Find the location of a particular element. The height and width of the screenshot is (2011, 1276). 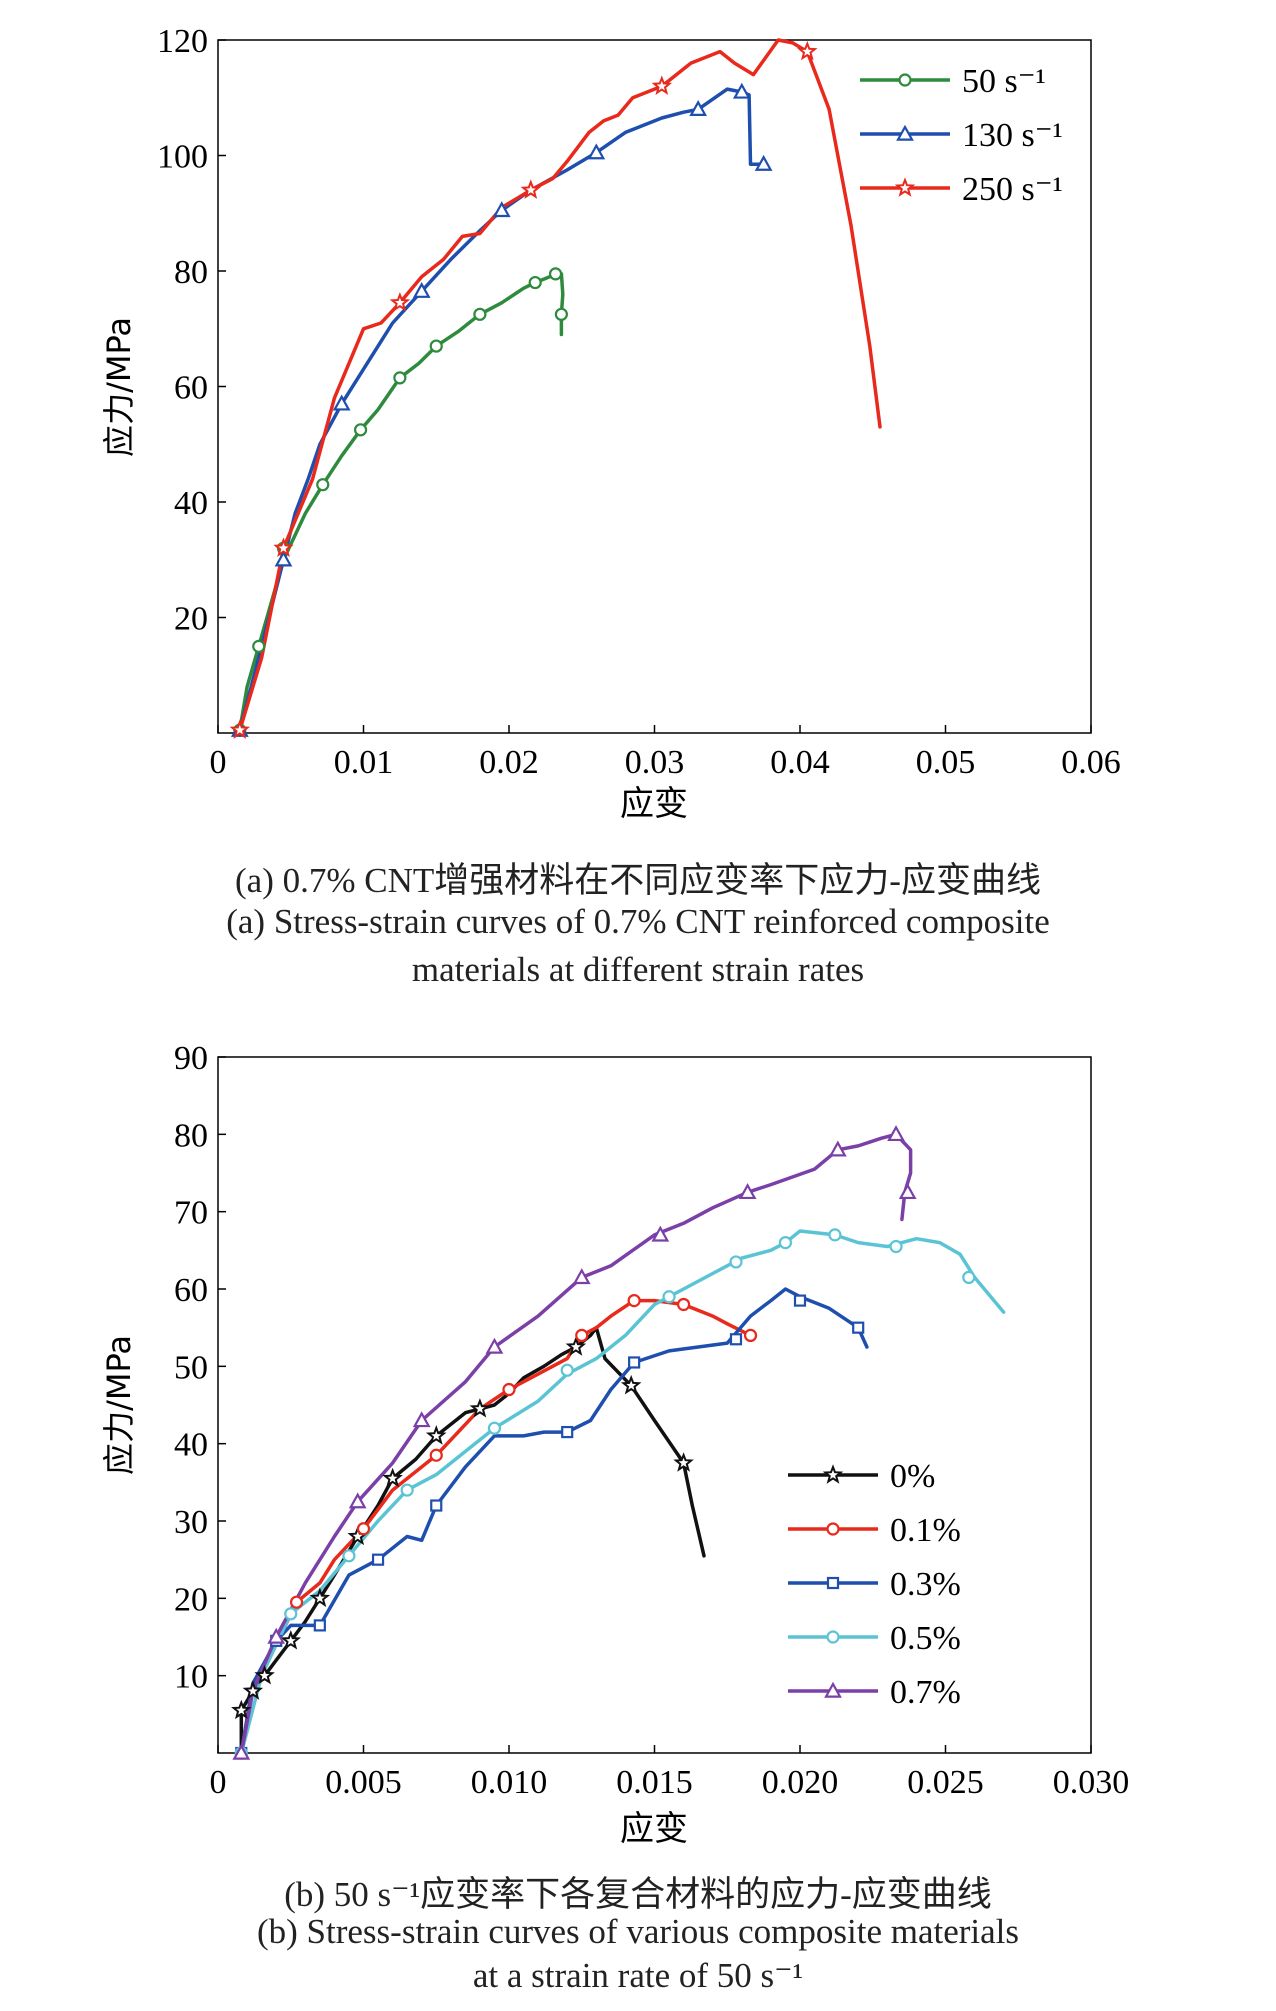

y-tick-label: 70 is located at coordinates (191, 1213).